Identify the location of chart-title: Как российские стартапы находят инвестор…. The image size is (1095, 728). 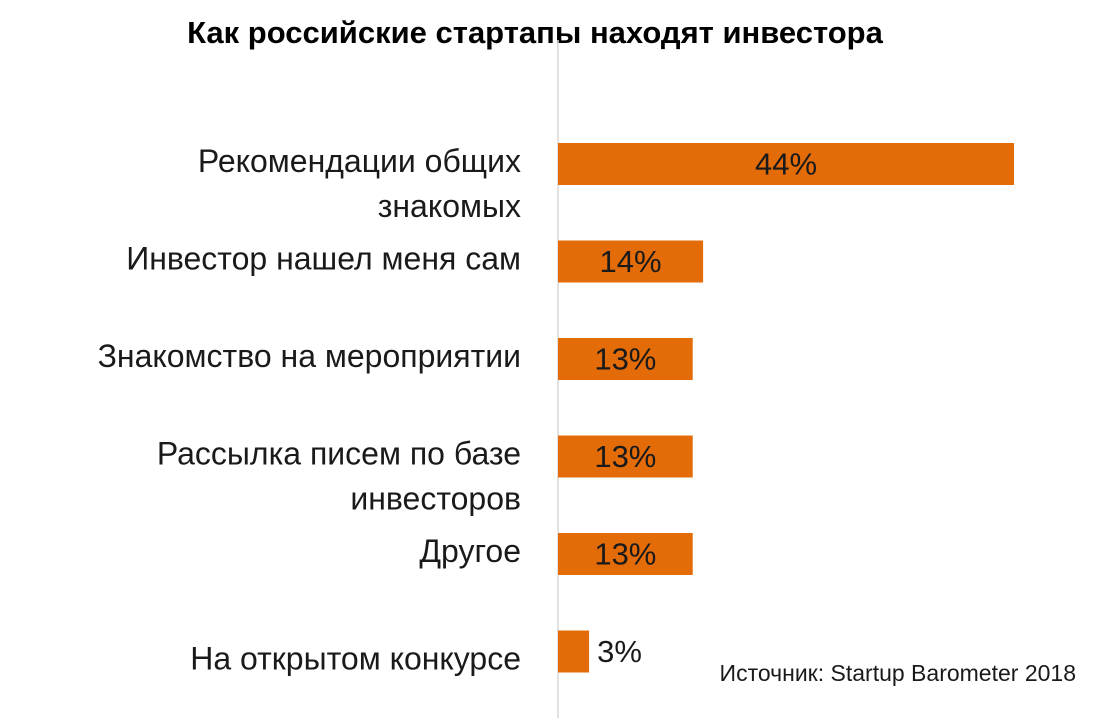
(535, 32).